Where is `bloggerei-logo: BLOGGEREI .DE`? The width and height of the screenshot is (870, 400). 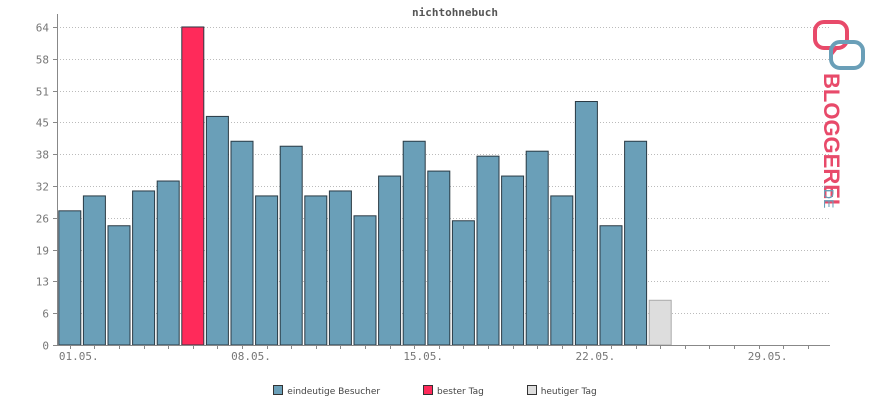 bloggerei-logo: BLOGGEREI .DE is located at coordinates (839, 114).